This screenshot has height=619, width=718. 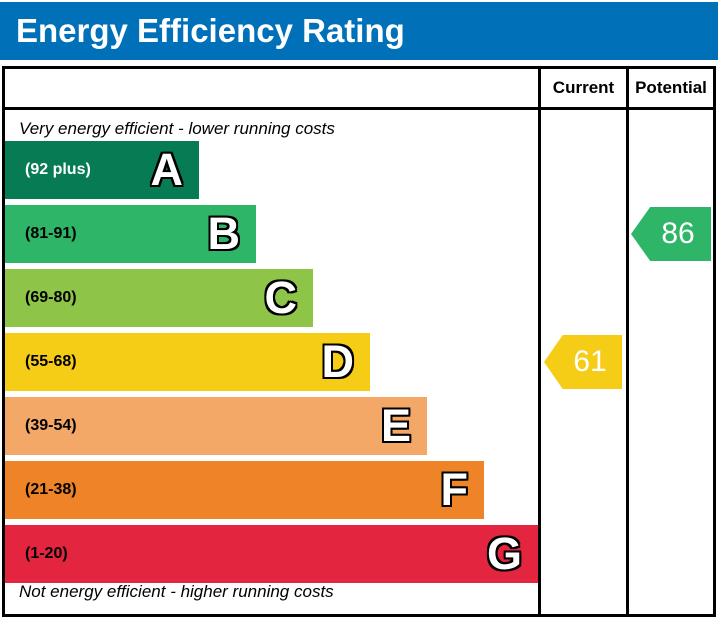 I want to click on potential-rating-value: 86, so click(x=678, y=233).